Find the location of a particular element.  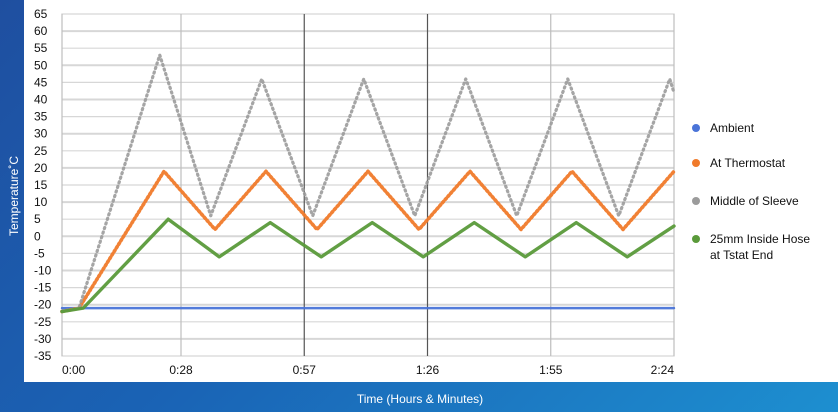

y-tick-label: 5 is located at coordinates (37, 219).